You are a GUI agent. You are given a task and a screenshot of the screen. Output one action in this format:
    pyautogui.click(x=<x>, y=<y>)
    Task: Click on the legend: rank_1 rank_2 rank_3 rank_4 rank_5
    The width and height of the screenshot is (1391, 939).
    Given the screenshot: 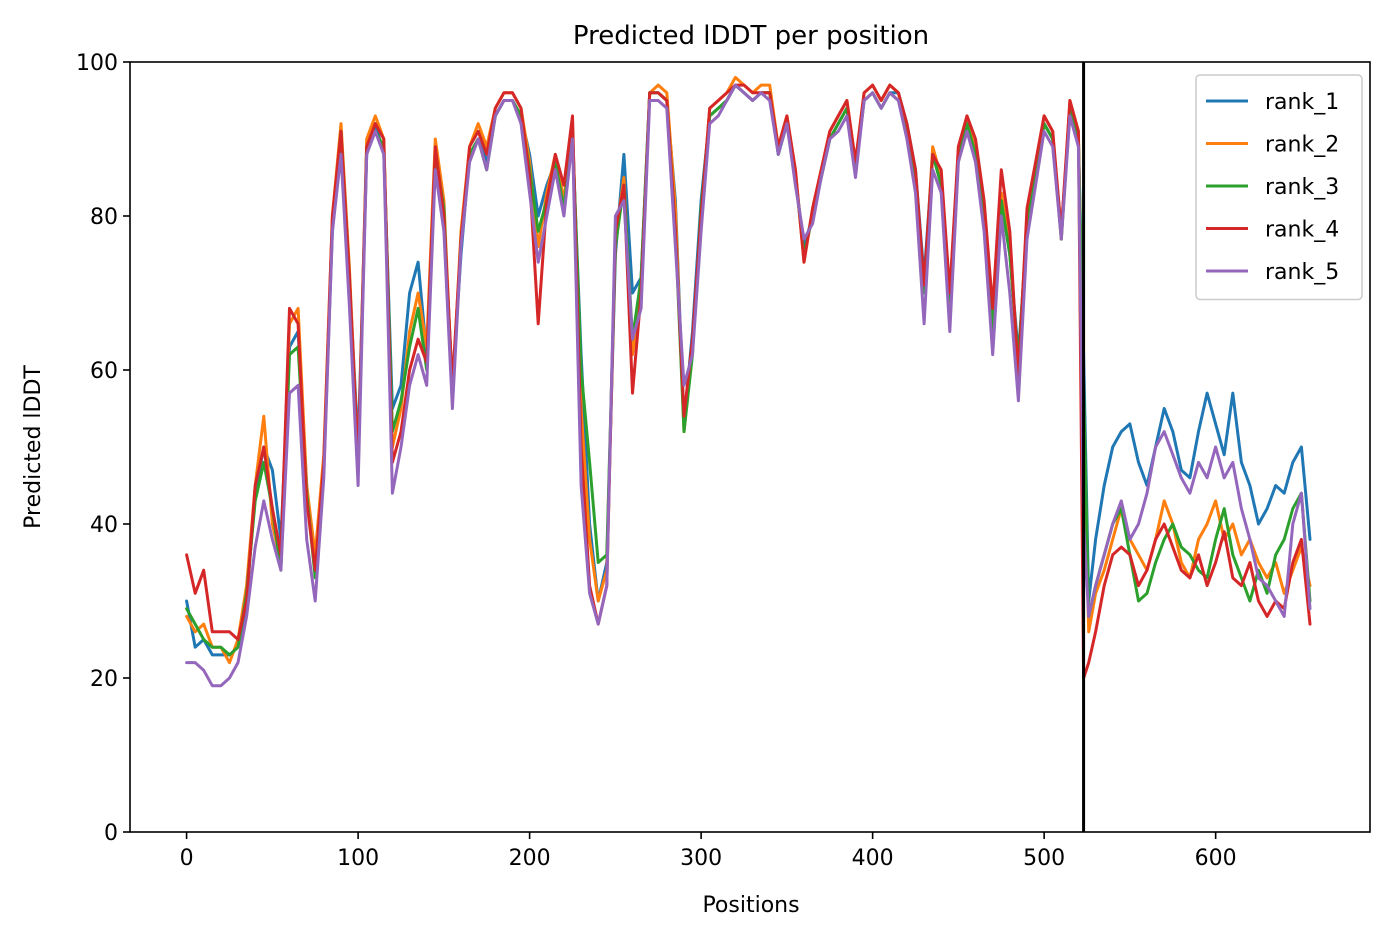 What is the action you would take?
    pyautogui.click(x=1279, y=187)
    